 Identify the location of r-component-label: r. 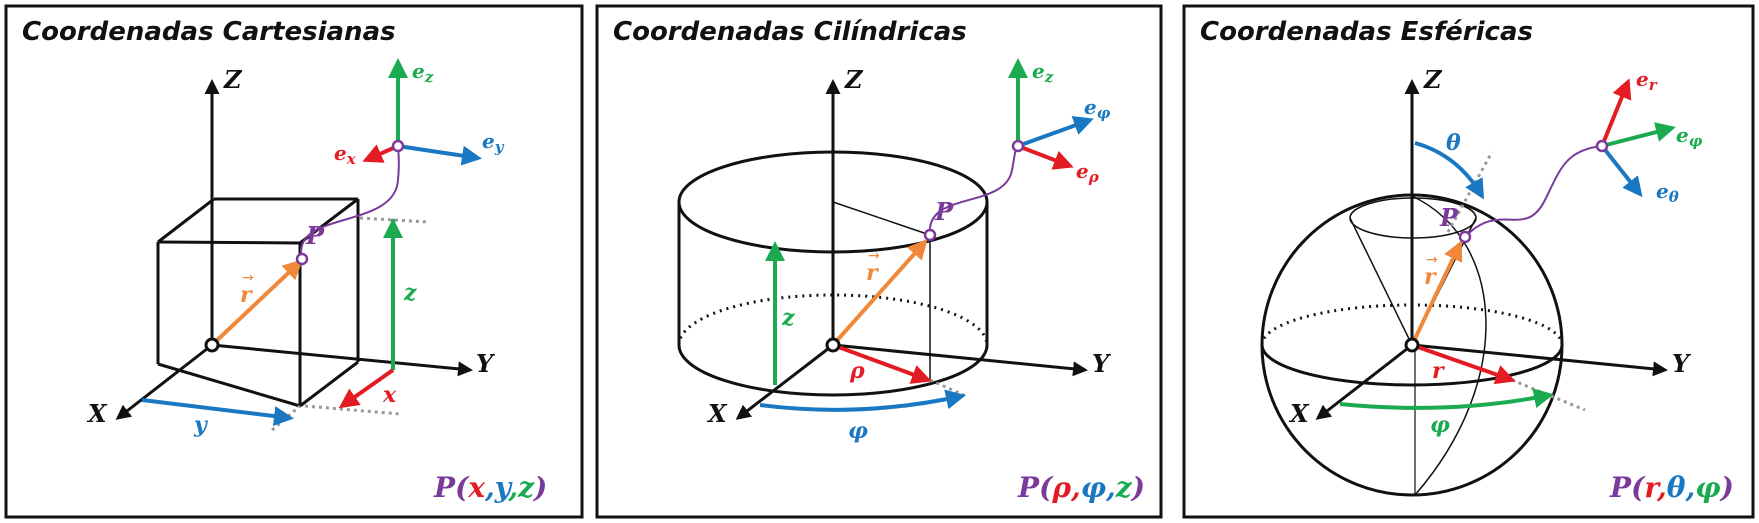
(1438, 371).